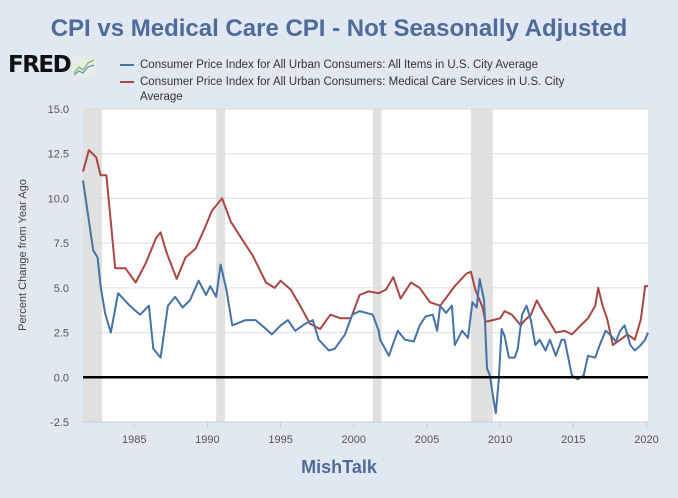 Image resolution: width=678 pixels, height=498 pixels. Describe the element at coordinates (127, 81) in the screenshot. I see `legend-swatch-medical` at that location.